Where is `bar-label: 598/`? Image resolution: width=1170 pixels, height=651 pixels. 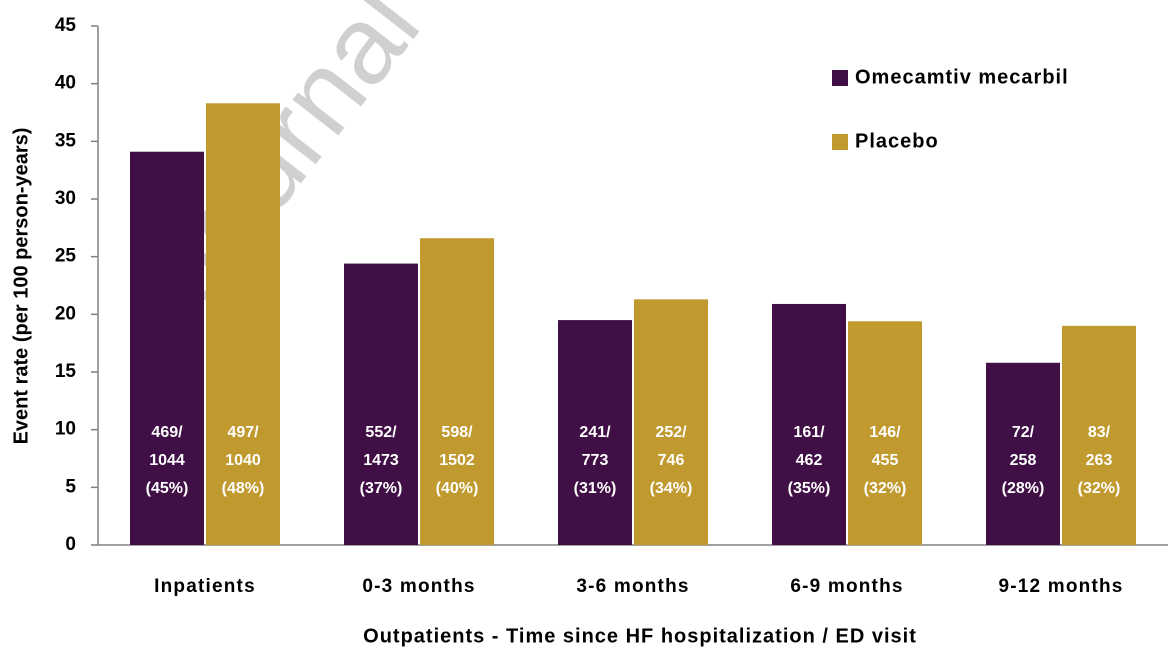 bar-label: 598/ is located at coordinates (457, 432).